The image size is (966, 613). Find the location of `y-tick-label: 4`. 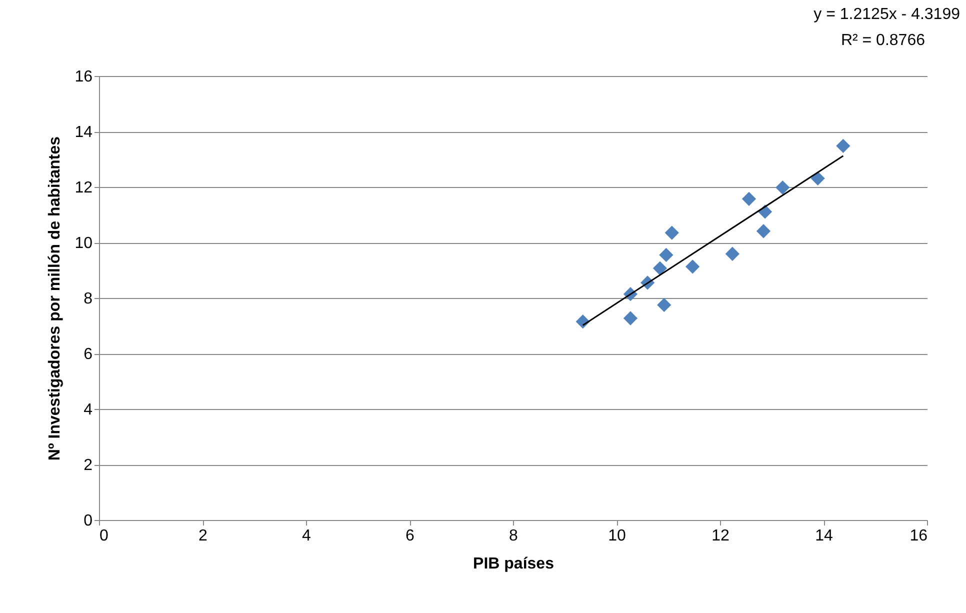

y-tick-label: 4 is located at coordinates (88, 410).